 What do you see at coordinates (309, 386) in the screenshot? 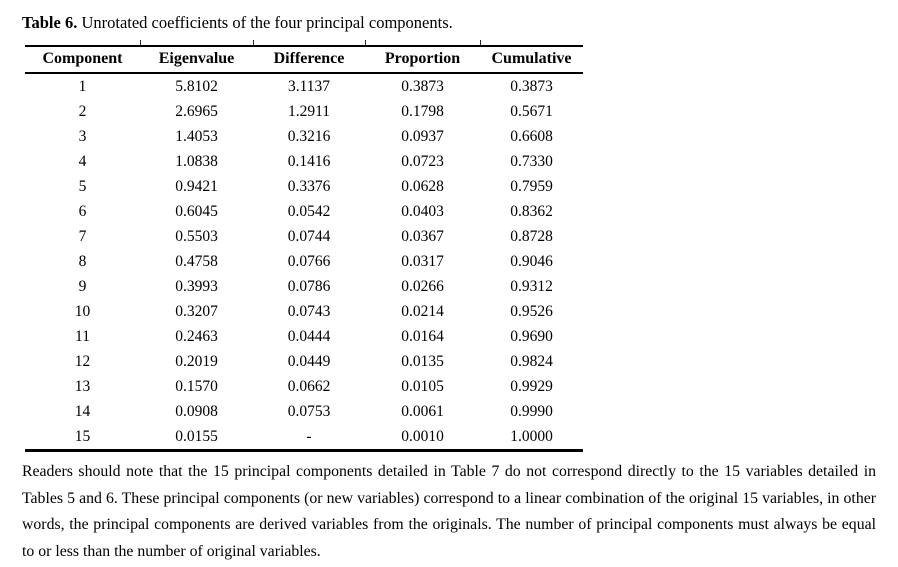
I see `table-cell: 0.0662` at bounding box center [309, 386].